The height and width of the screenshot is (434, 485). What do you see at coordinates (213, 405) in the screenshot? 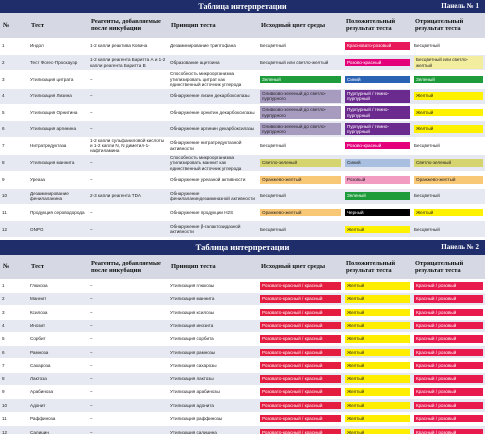
I see `table-cell: Утилизация адонита` at bounding box center [213, 405].